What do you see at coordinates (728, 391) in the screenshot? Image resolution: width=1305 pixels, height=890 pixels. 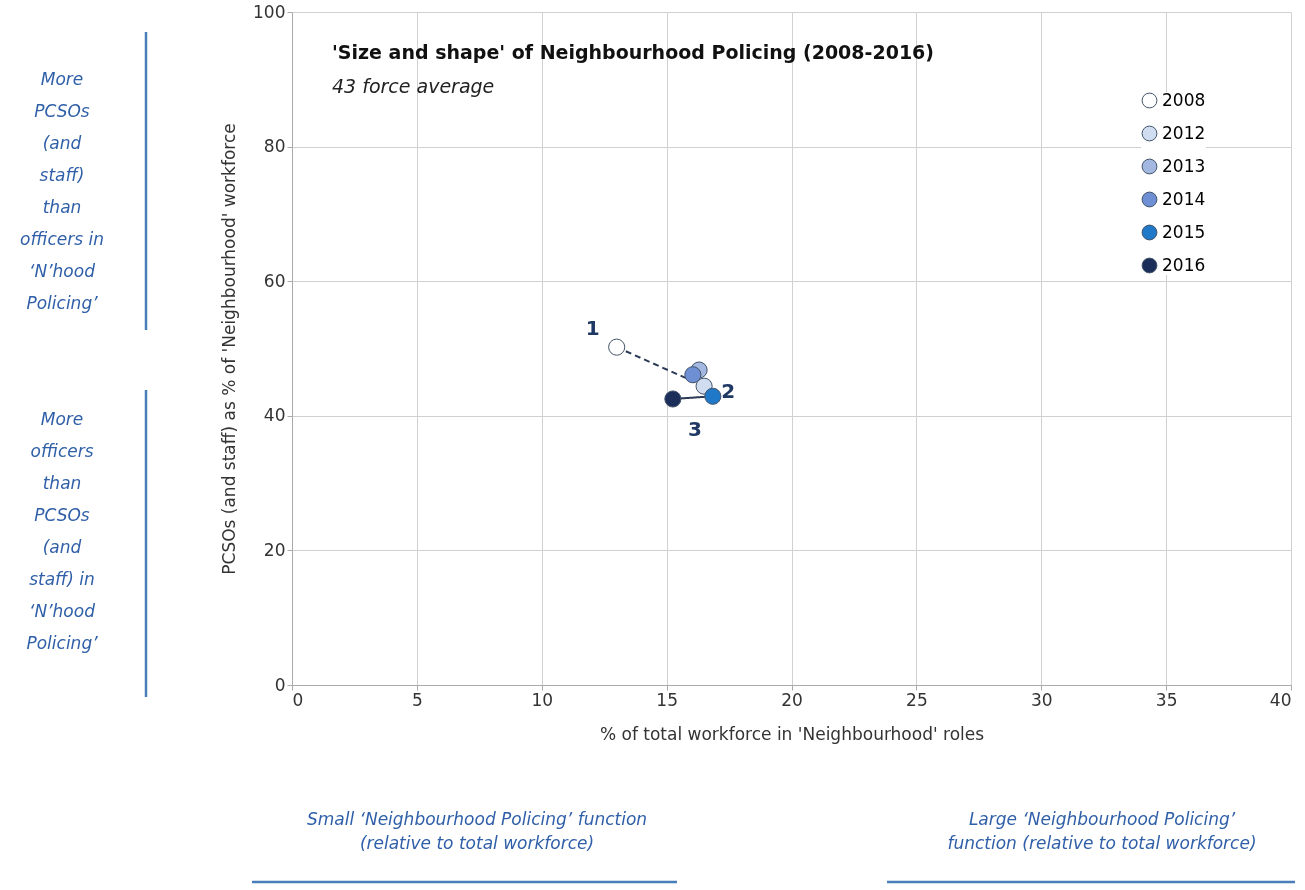 I see `annotation: 2` at bounding box center [728, 391].